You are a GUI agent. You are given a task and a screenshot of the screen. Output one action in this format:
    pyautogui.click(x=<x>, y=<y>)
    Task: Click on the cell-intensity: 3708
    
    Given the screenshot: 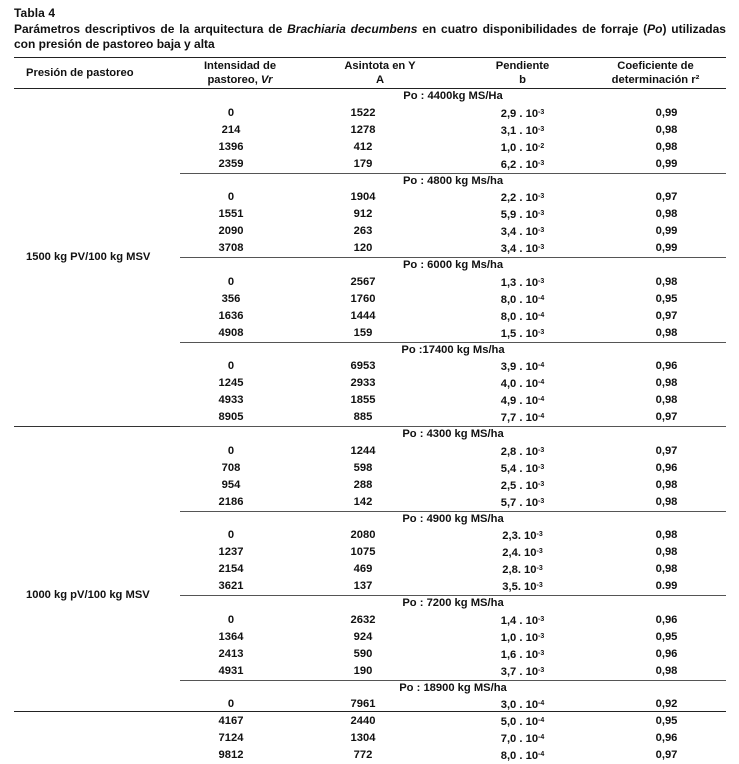 What is the action you would take?
    pyautogui.click(x=240, y=249)
    